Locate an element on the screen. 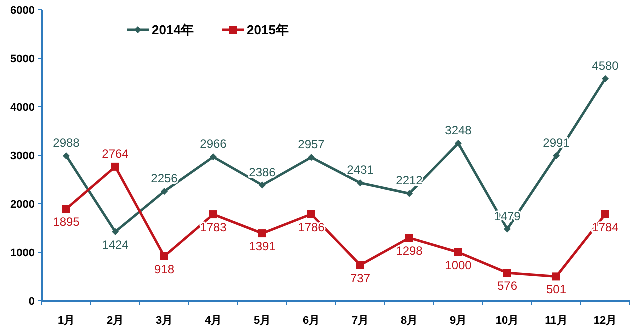  data-label: 2988 is located at coordinates (66, 143).